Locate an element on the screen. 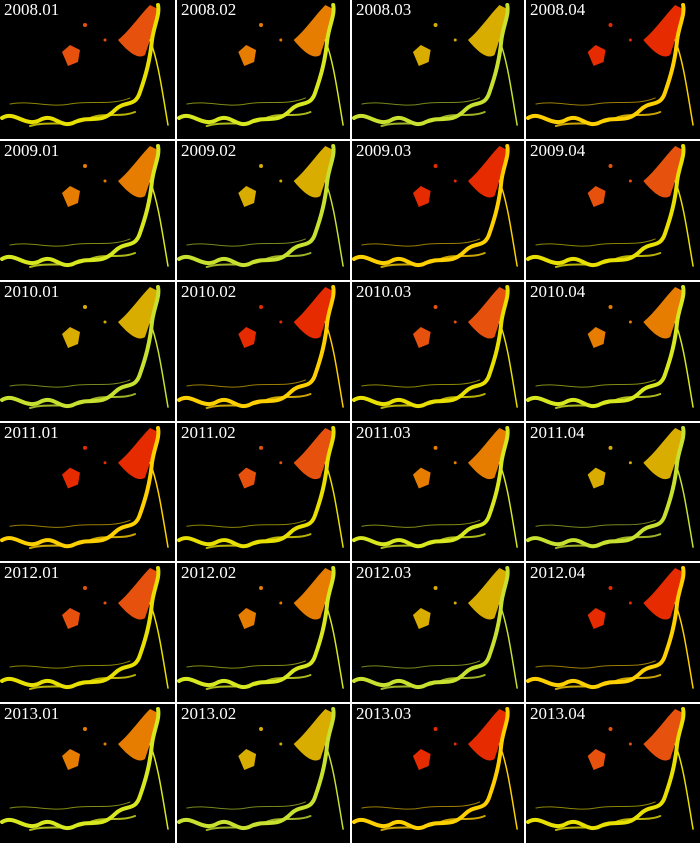  image-panel: 2012.04 is located at coordinates (612, 632).